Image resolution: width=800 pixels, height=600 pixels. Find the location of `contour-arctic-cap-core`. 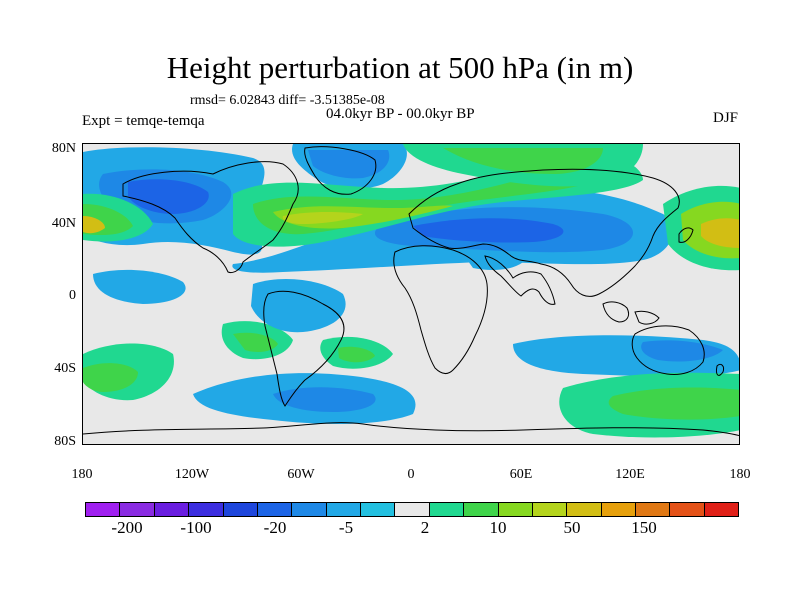

contour-arctic-cap-core is located at coordinates (523, 161).